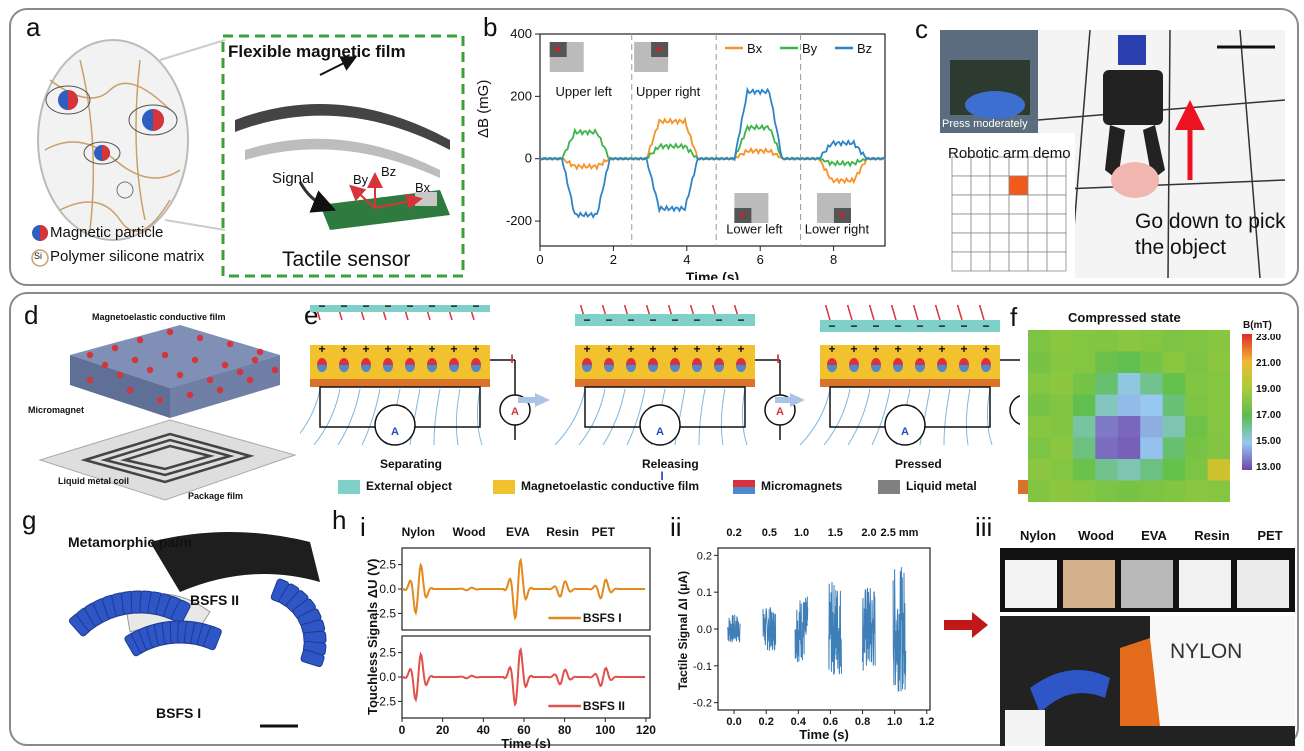 The width and height of the screenshot is (1304, 751). I want to click on iii-material-2: EVA, so click(1154, 535).